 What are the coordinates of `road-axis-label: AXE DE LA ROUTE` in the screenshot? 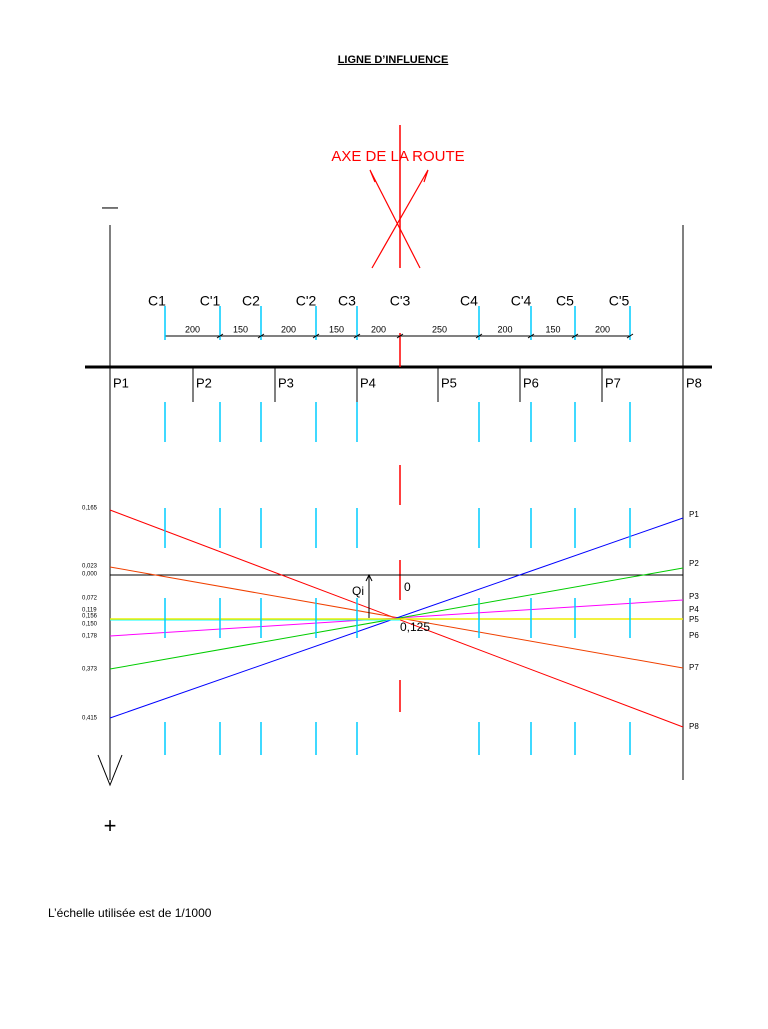 It's located at (397, 156).